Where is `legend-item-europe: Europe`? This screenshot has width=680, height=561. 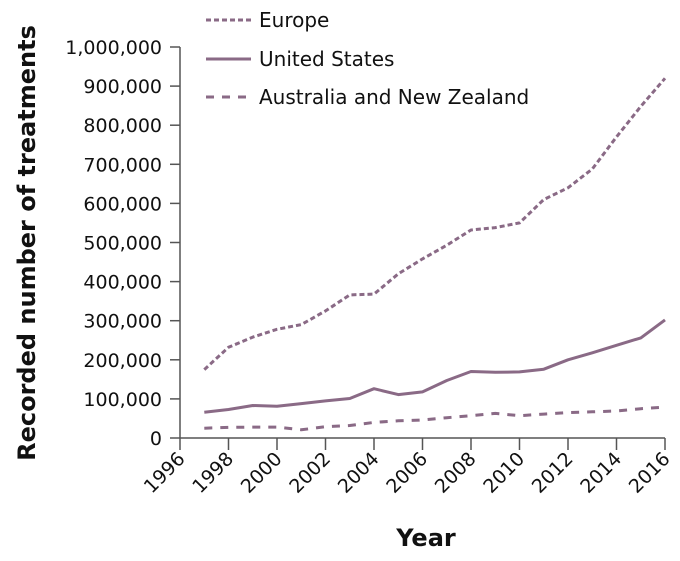 legend-item-europe: Europe is located at coordinates (267, 20).